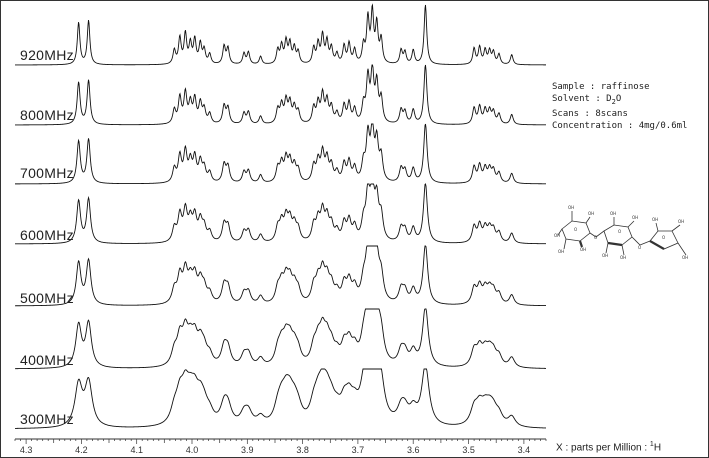 The width and height of the screenshot is (709, 458). Describe the element at coordinates (280, 95) in the screenshot. I see `spectrum-line-800MHz` at that location.